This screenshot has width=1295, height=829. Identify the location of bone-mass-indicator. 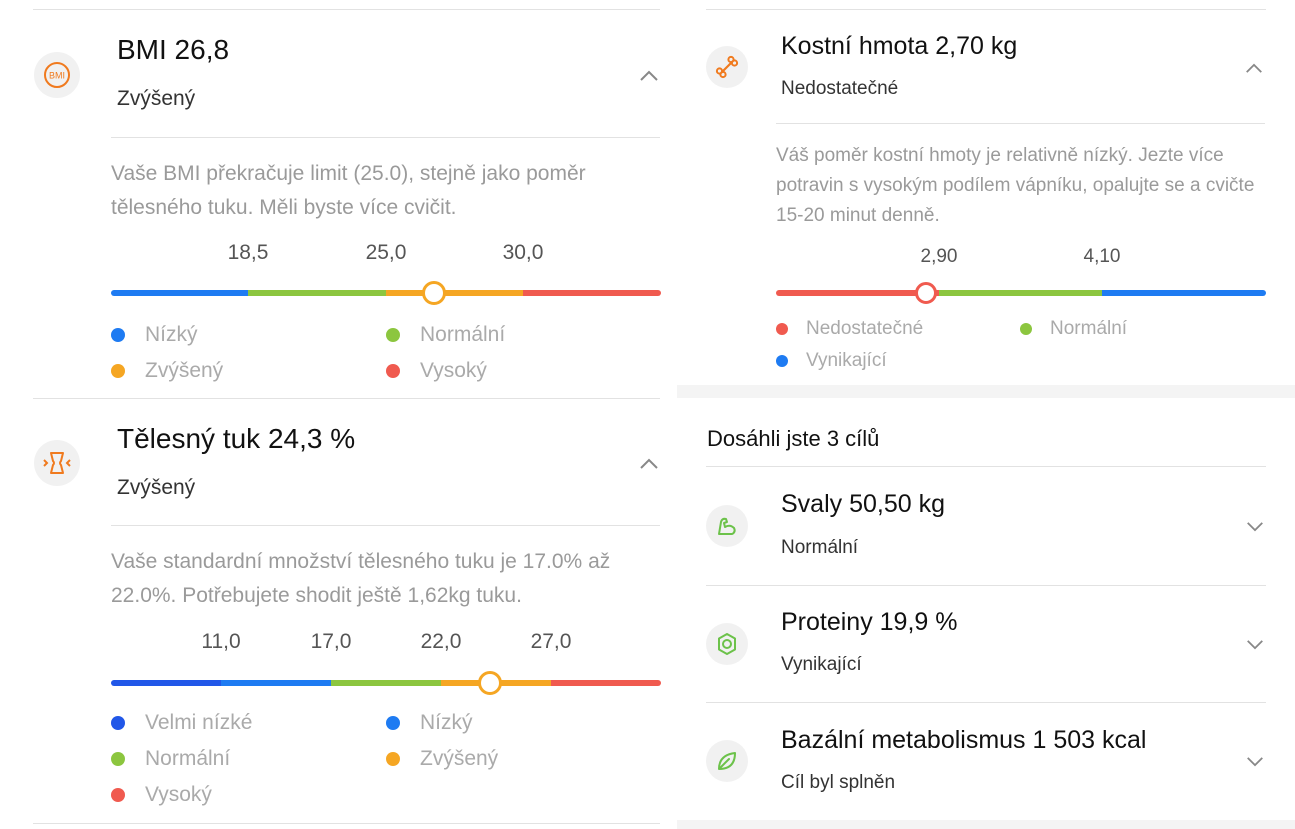
(926, 293).